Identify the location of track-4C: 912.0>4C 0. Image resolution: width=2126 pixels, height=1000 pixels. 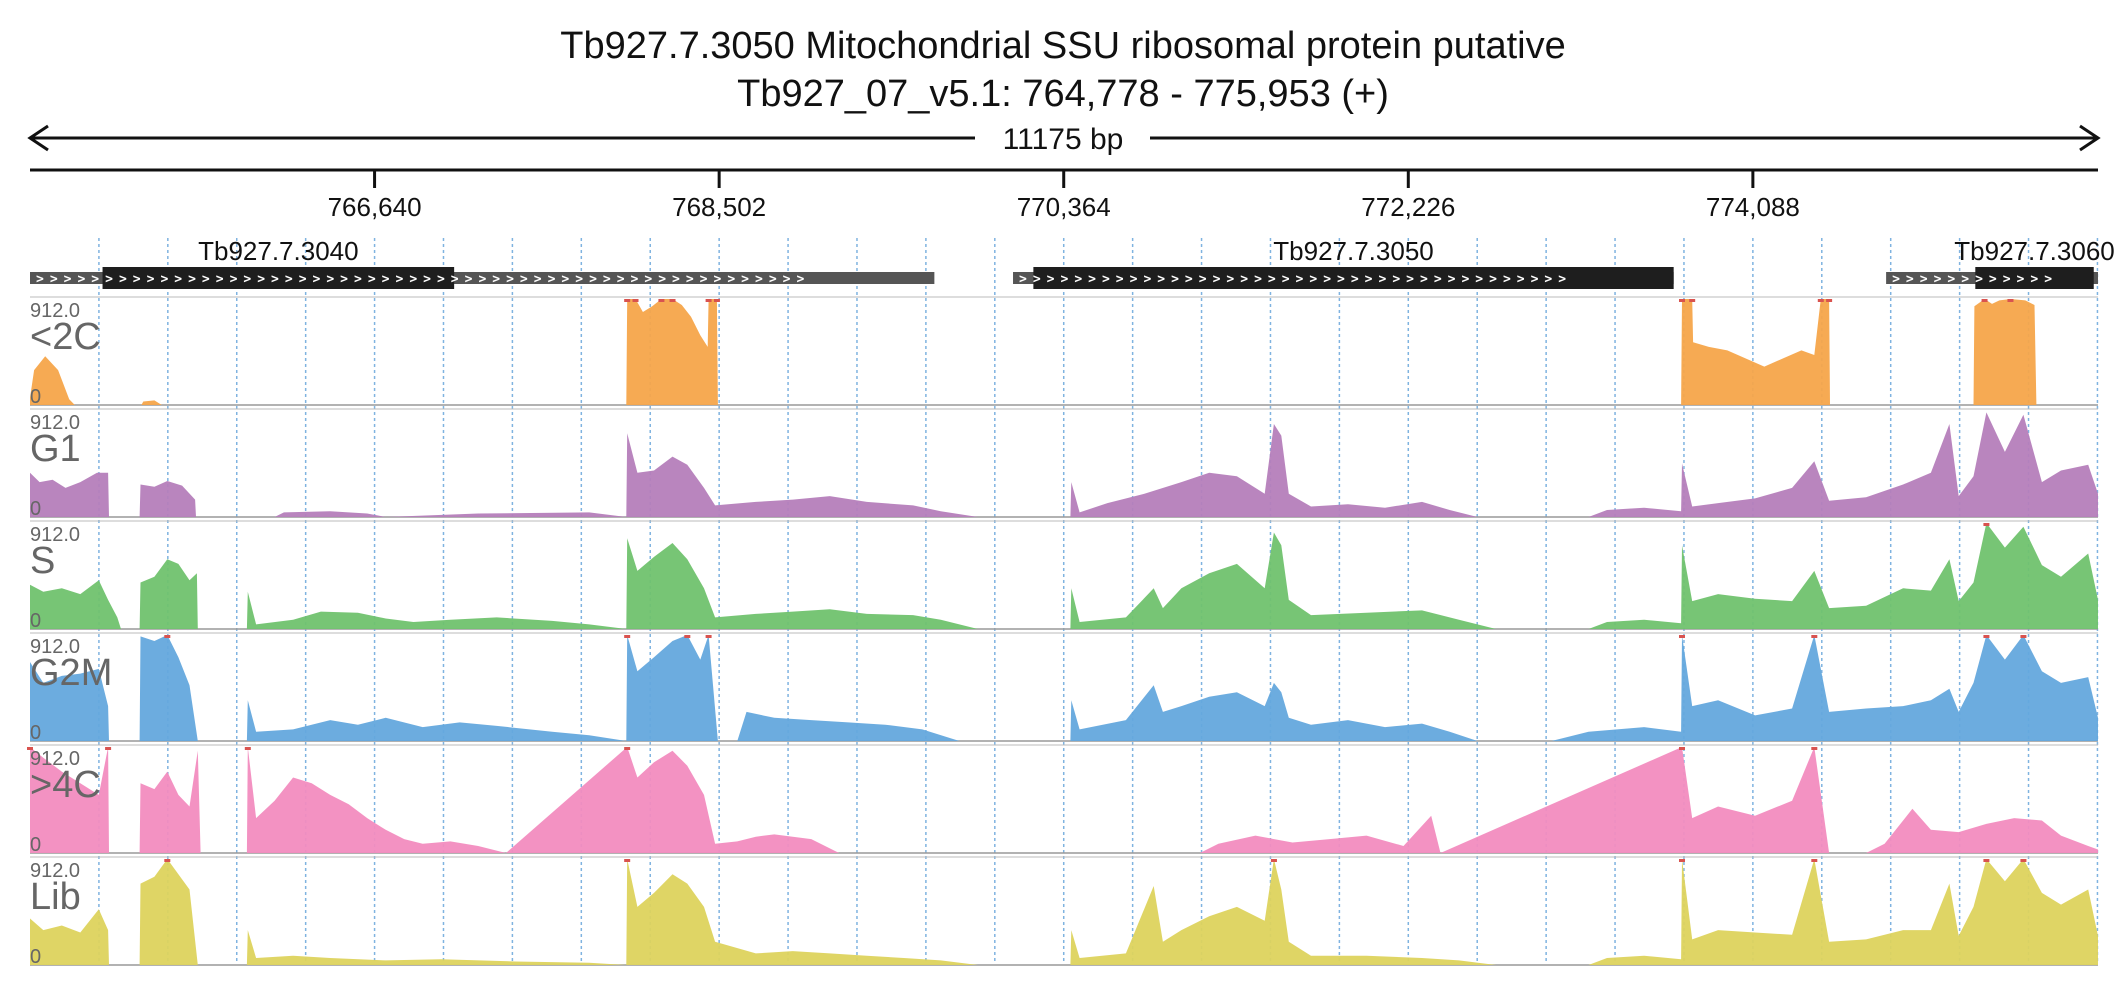
(1062, 800).